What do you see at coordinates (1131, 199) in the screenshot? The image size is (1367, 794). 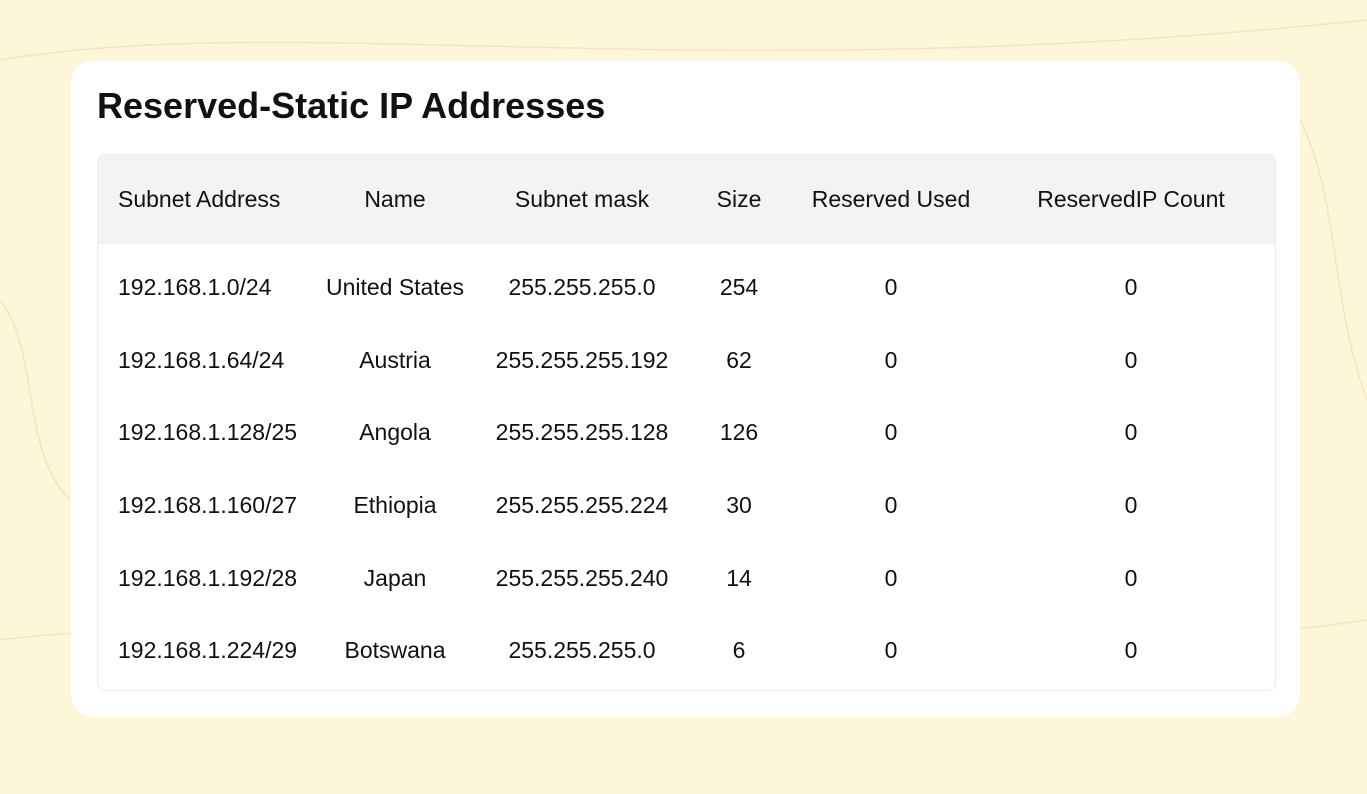 I see `col-reservedip-count: ReservedIP Count` at bounding box center [1131, 199].